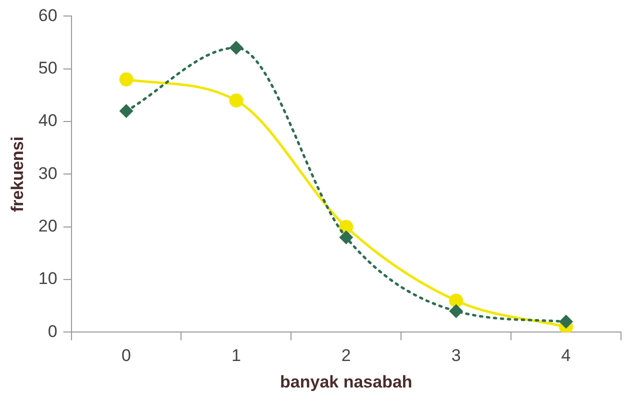 This screenshot has width=639, height=401. What do you see at coordinates (127, 356) in the screenshot?
I see `x-tick-label: 0` at bounding box center [127, 356].